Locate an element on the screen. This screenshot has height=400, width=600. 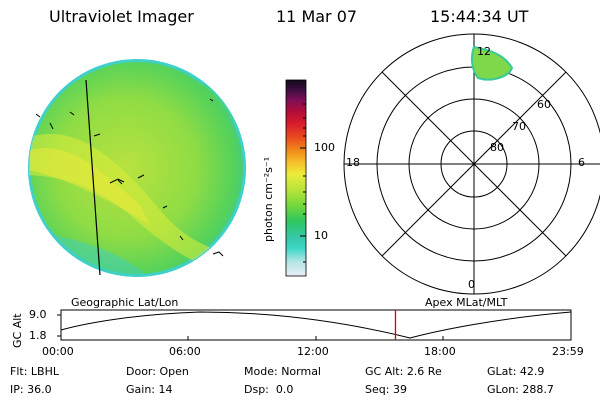
auroral-oval-patch is located at coordinates (492, 63).